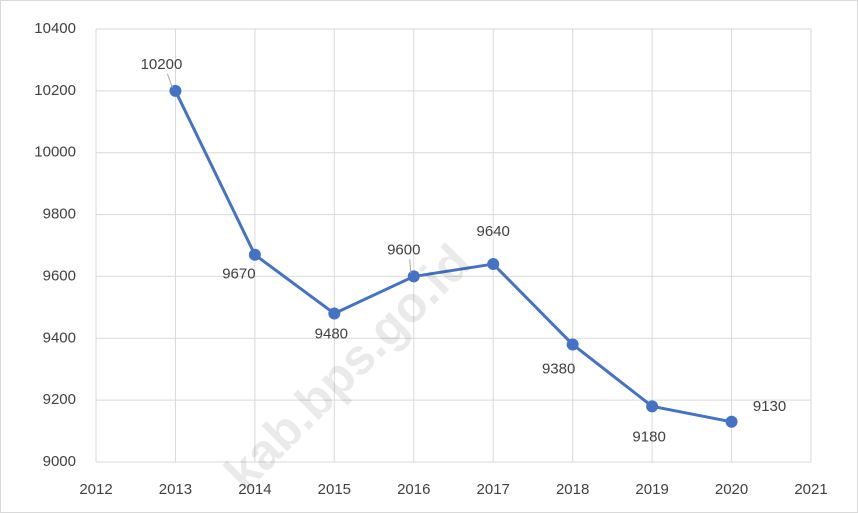 The height and width of the screenshot is (513, 858). Describe the element at coordinates (493, 231) in the screenshot. I see `data-label: 9640` at that location.